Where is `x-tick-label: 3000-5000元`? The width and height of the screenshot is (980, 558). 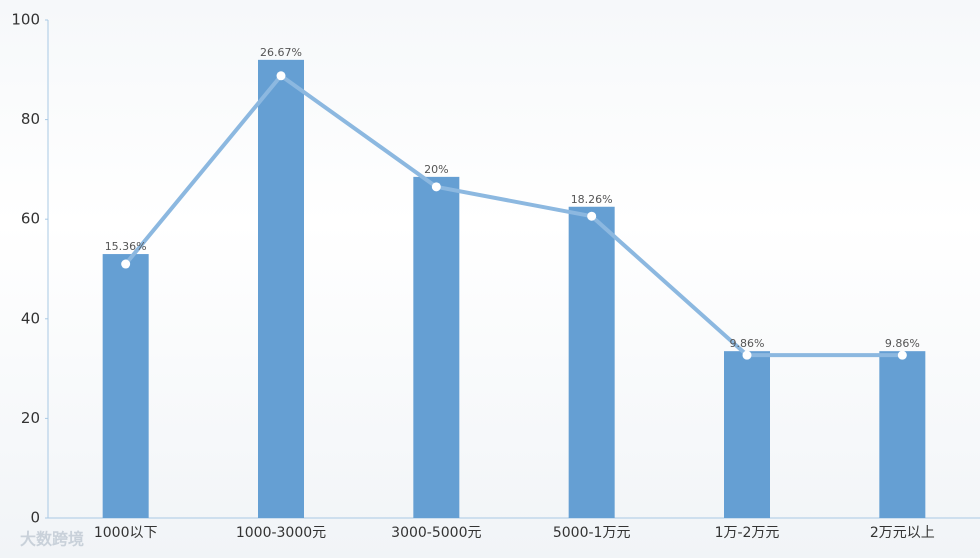 x-tick-label: 3000-5000元 is located at coordinates (436, 533).